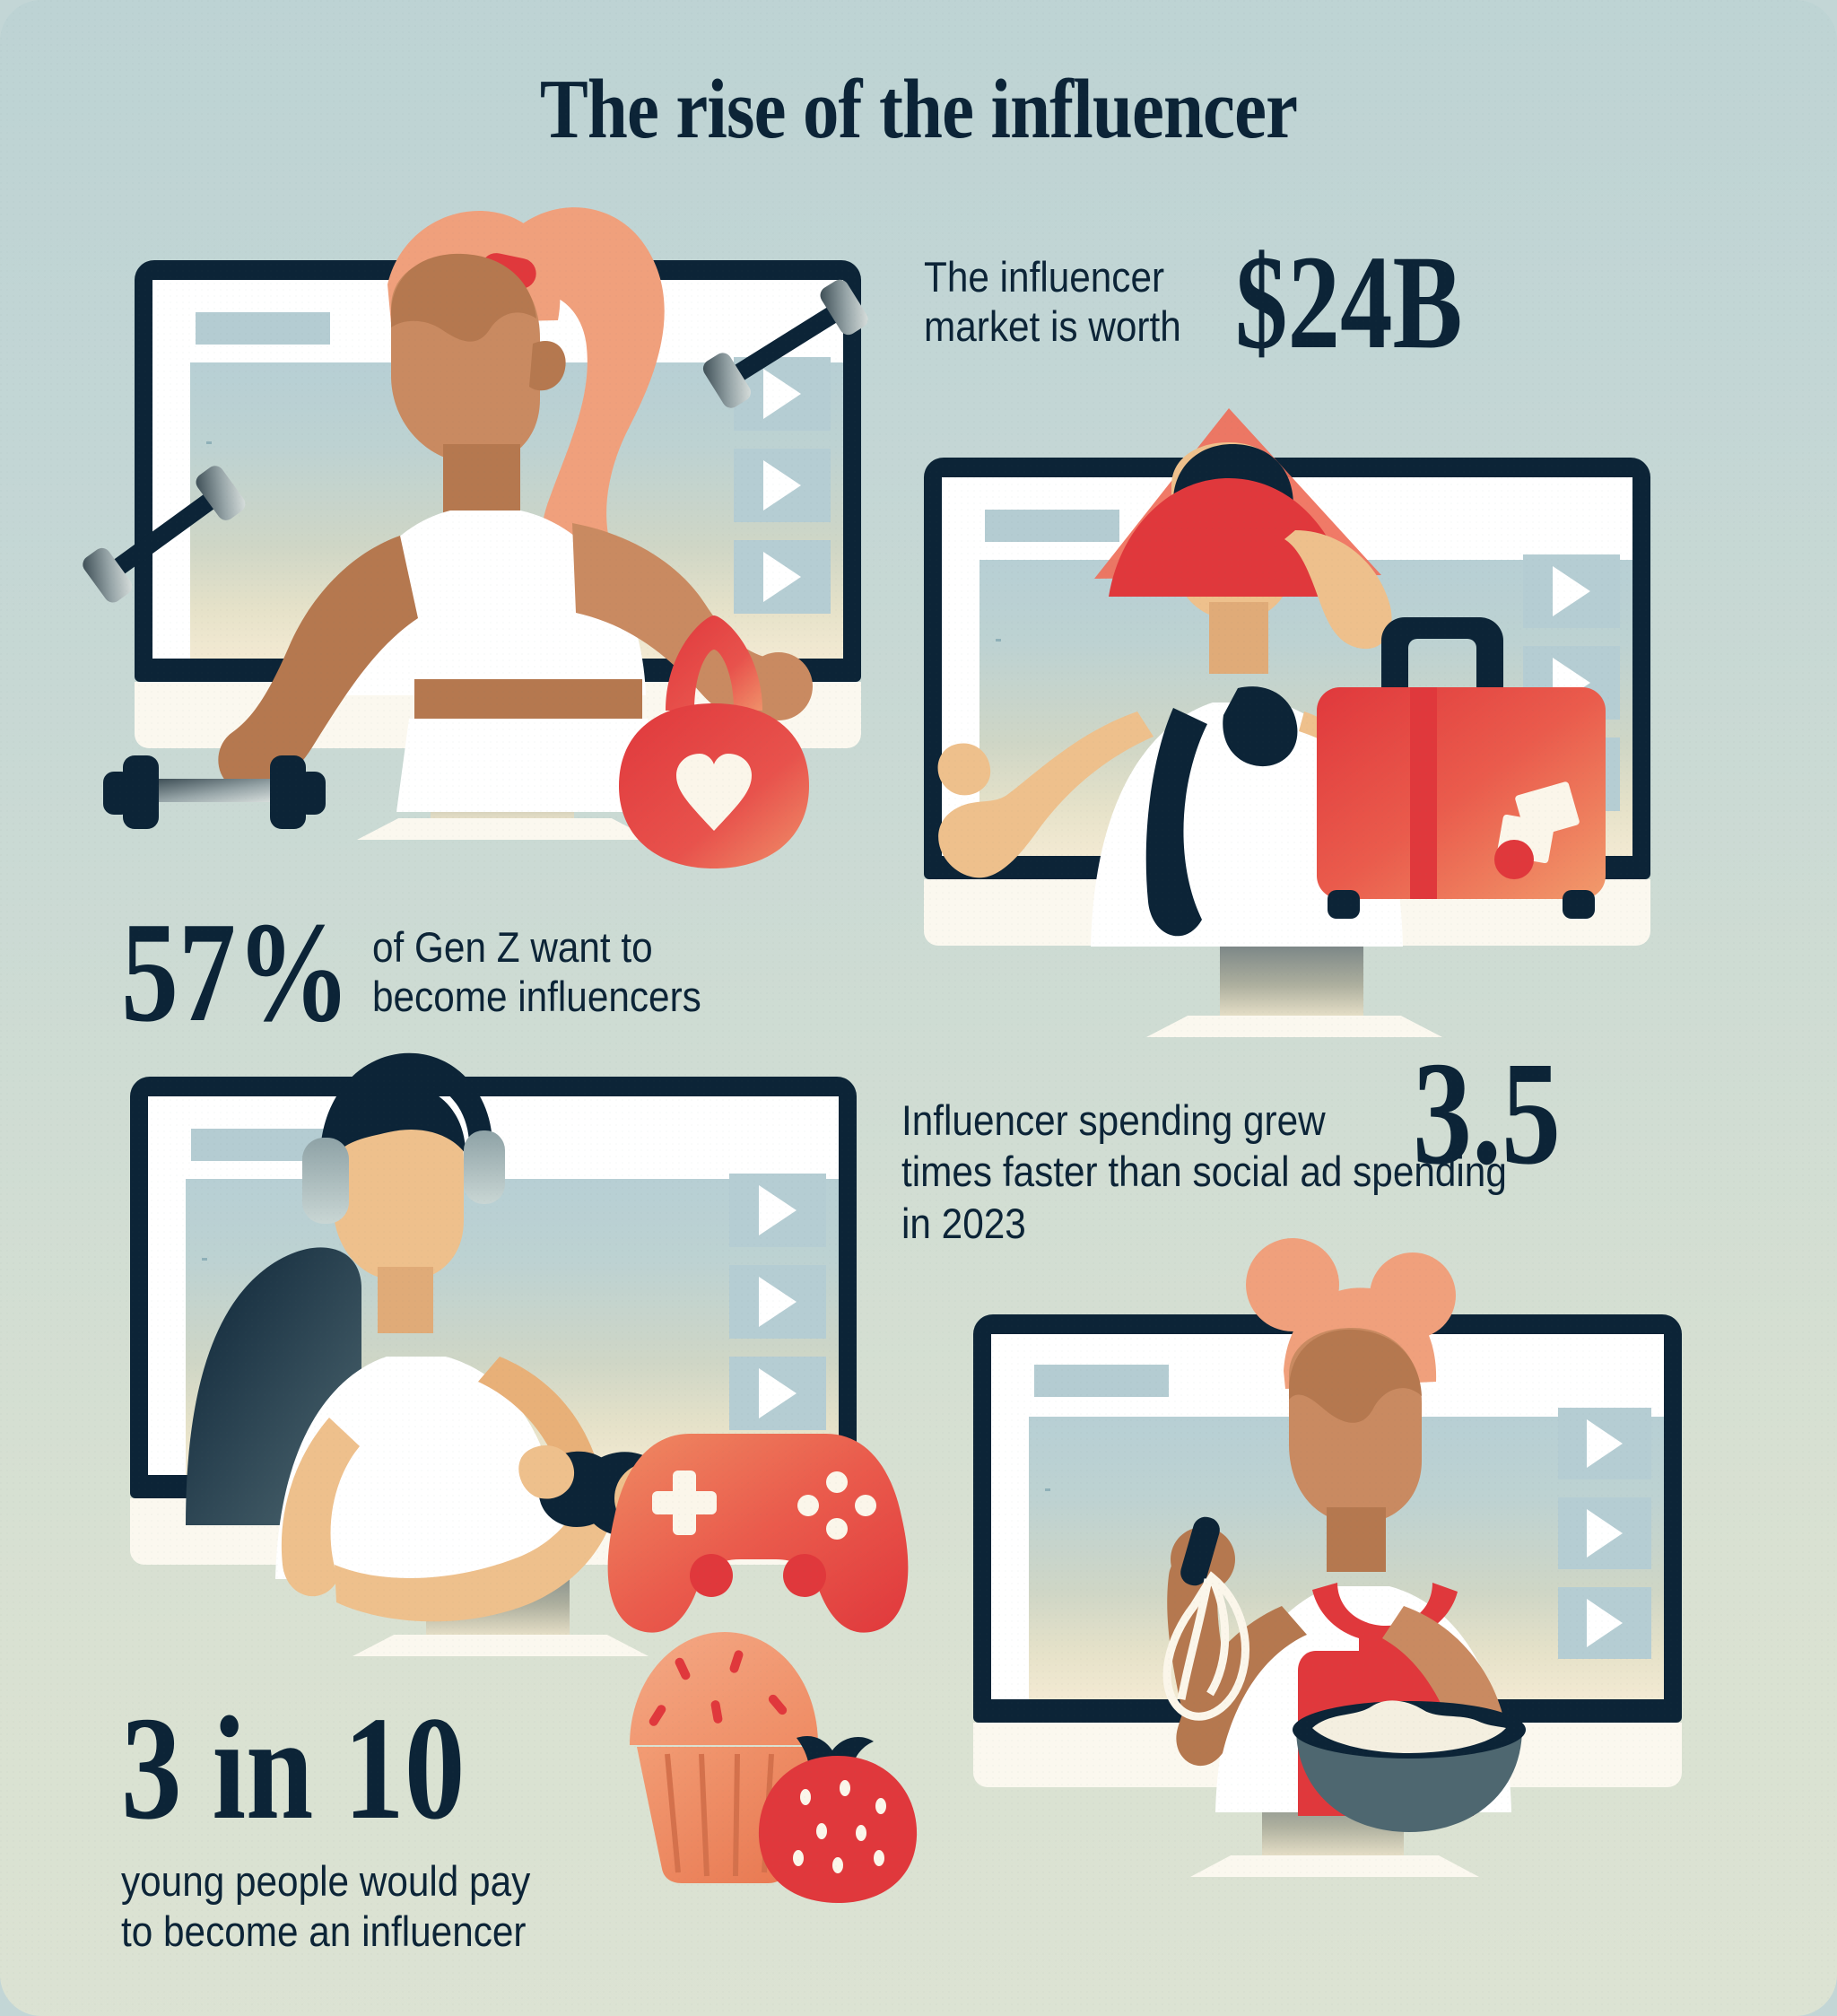 The height and width of the screenshot is (2016, 1837). Describe the element at coordinates (236, 972) in the screenshot. I see `stat-value: 57%` at that location.